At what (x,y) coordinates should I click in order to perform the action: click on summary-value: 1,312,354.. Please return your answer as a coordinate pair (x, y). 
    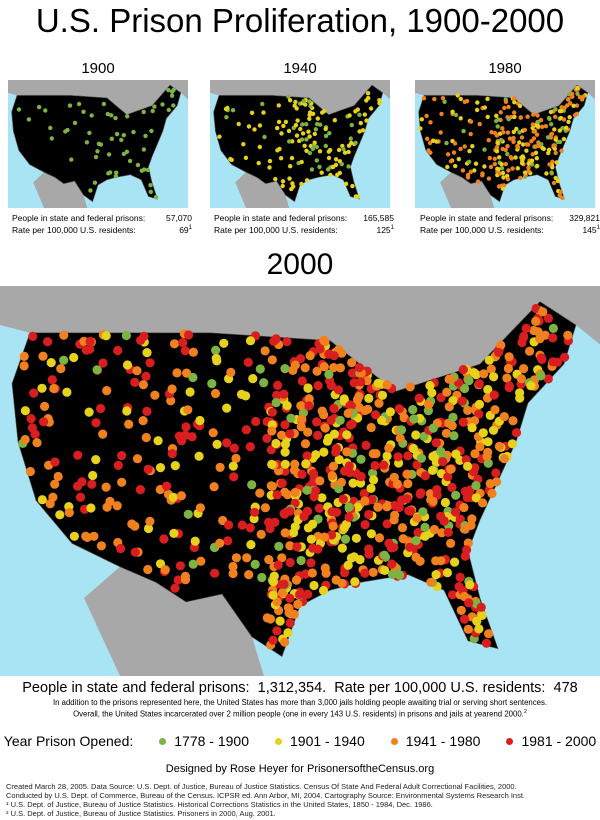
    Looking at the image, I should click on (292, 688).